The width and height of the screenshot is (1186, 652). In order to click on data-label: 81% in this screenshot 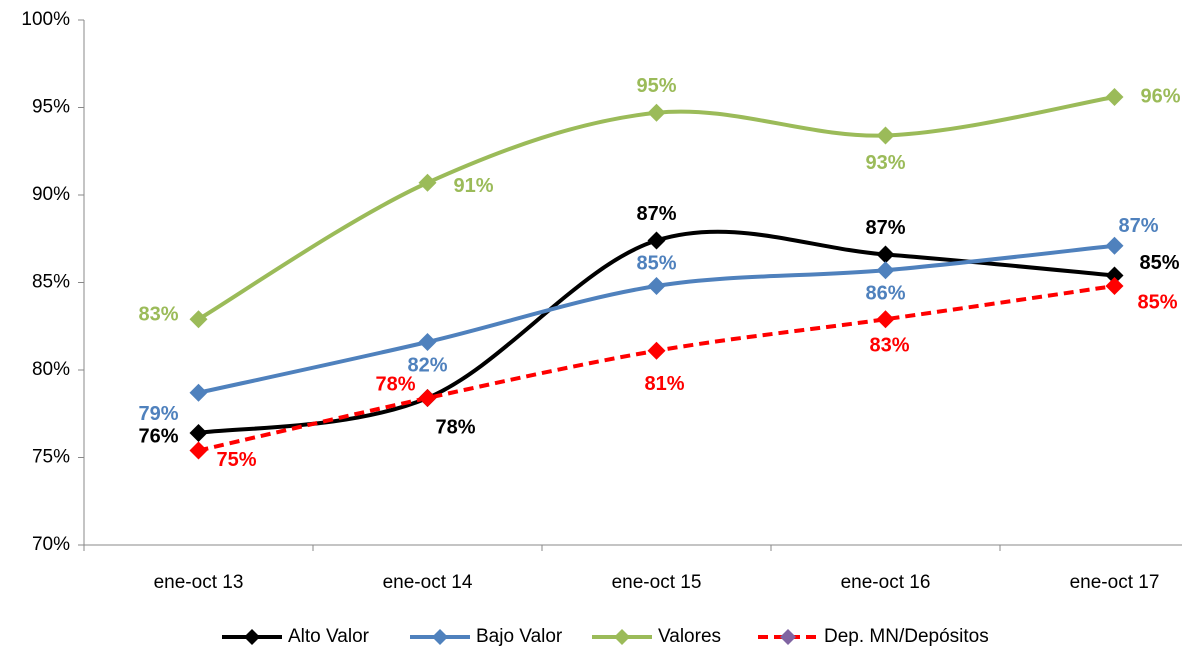, I will do `click(664, 384)`.